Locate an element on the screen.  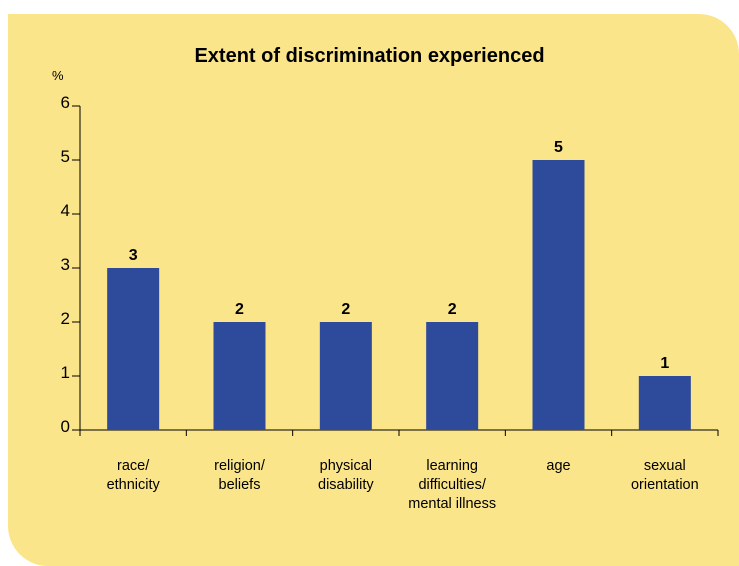
x-tick-label: beliefs is located at coordinates (240, 485).